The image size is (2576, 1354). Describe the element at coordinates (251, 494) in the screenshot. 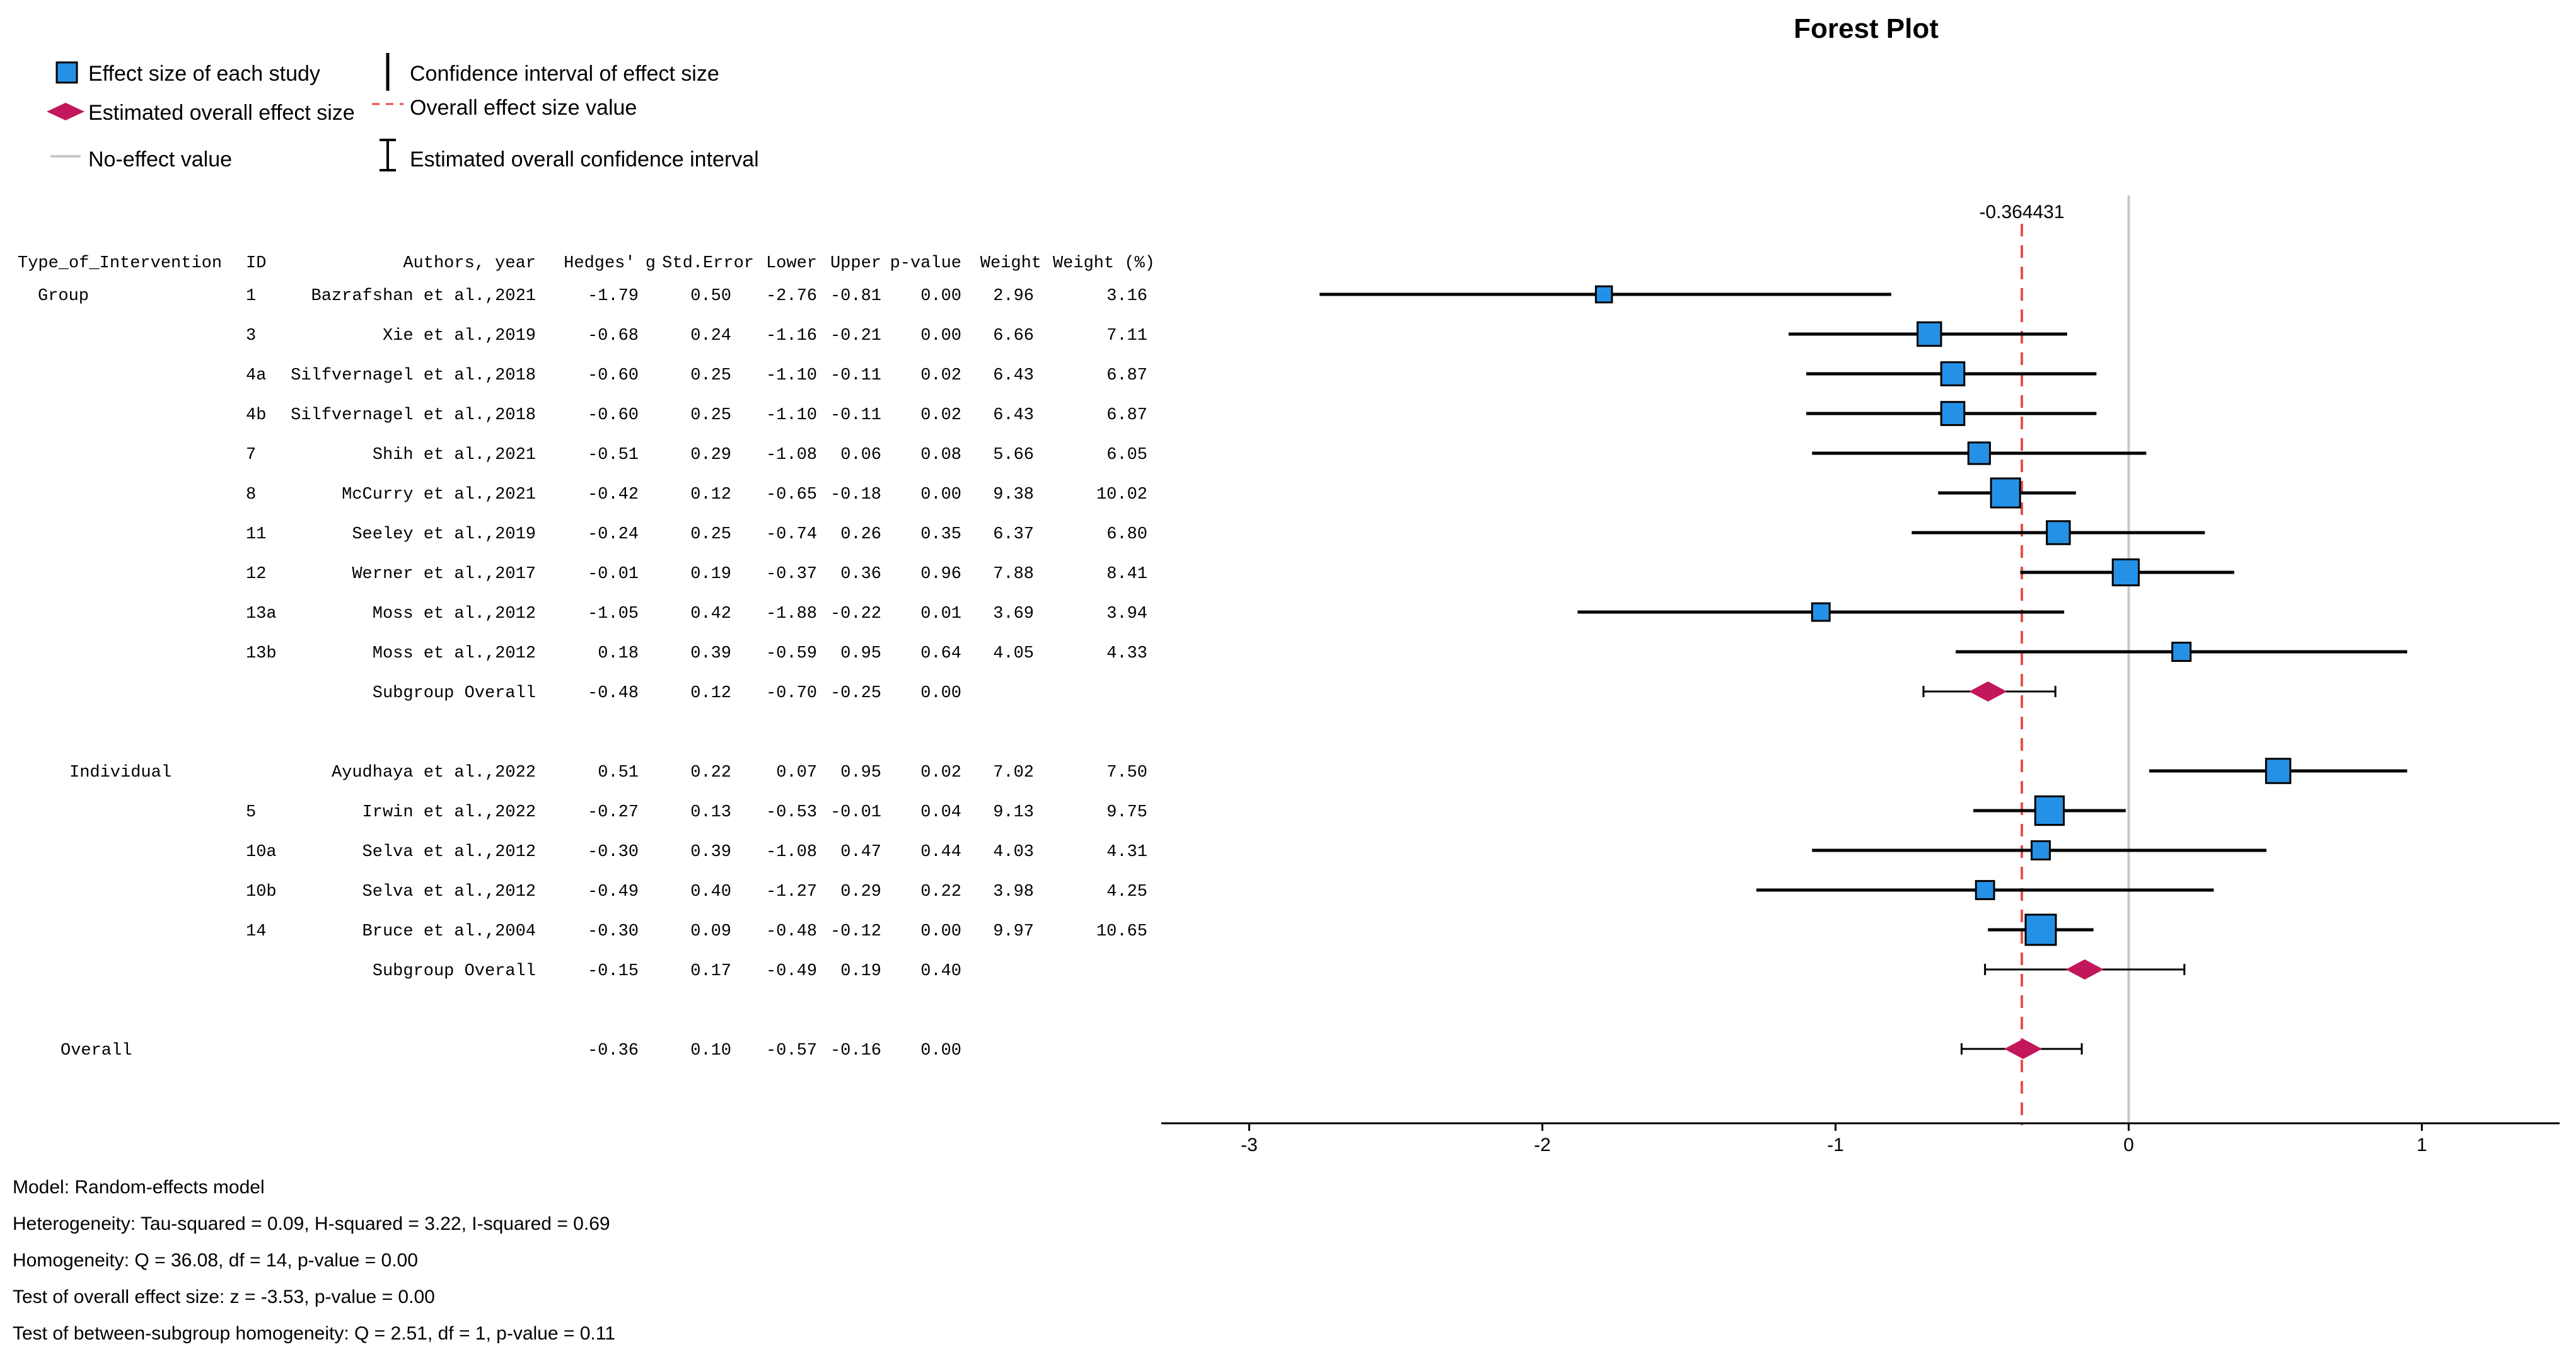

I see `cell-id: 8` at that location.